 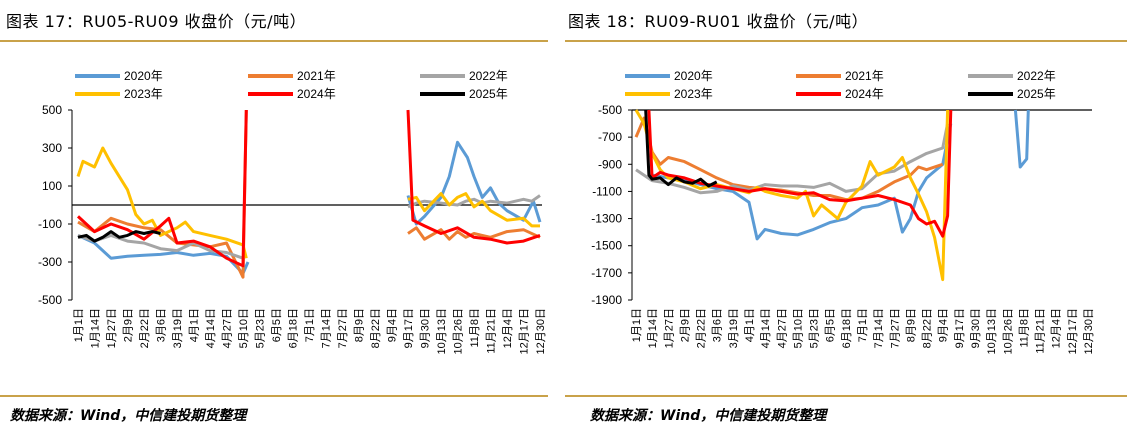 I want to click on y-tick-label: -100, so click(x=50, y=224).